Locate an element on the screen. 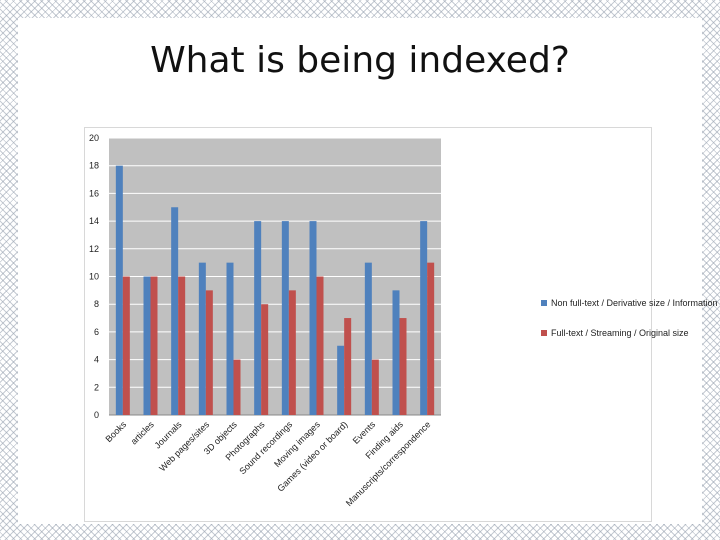  slide-title: What is being indexed? is located at coordinates (360, 60).